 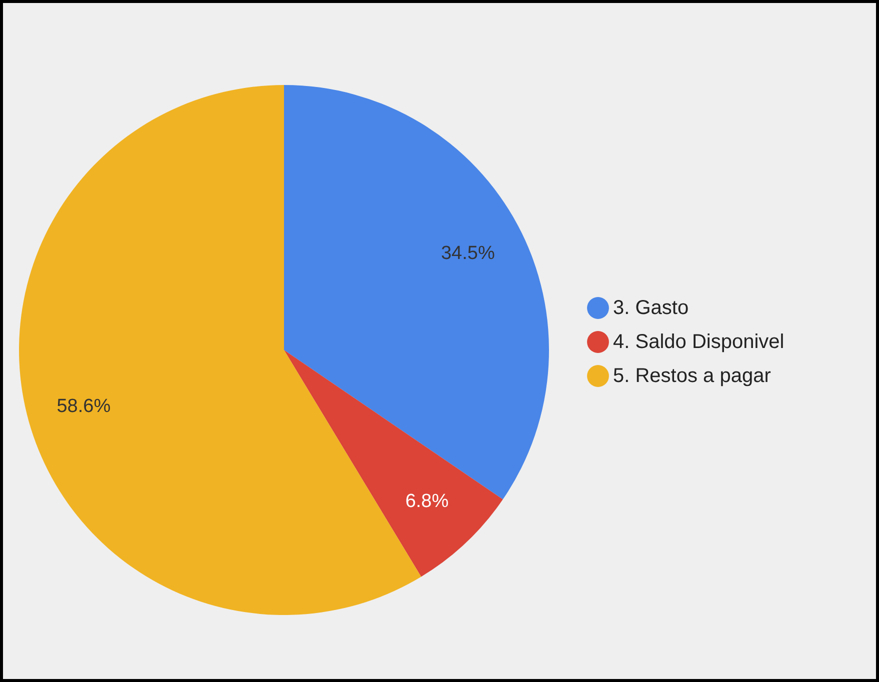 I want to click on data-label: 34.5%, so click(x=467, y=253).